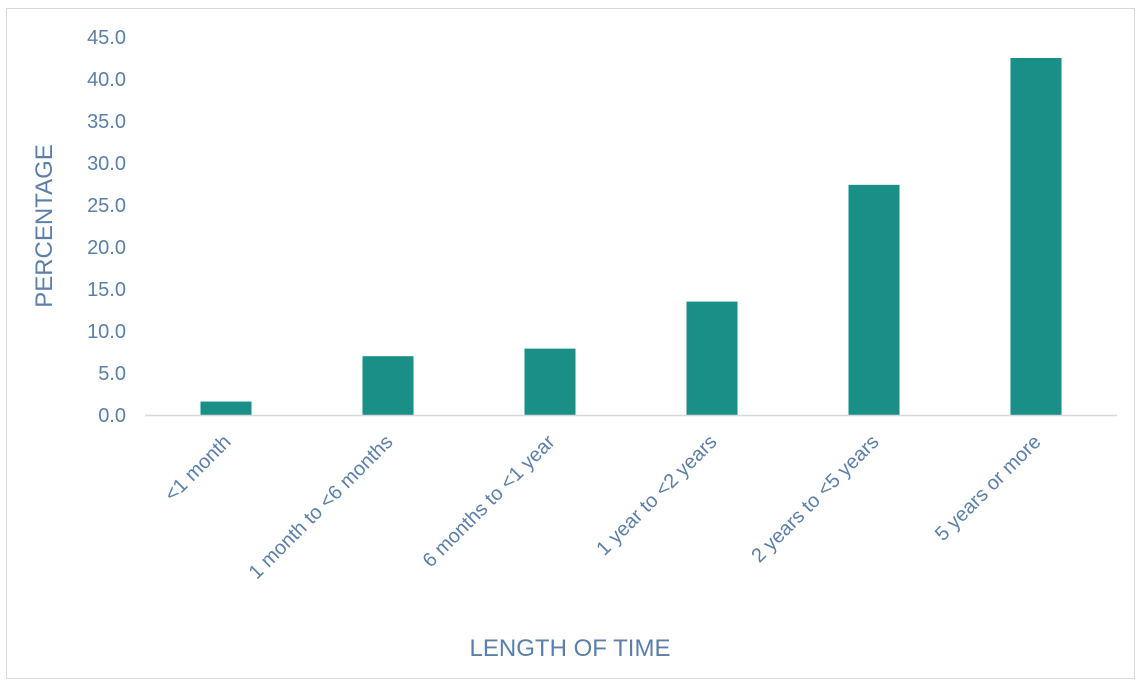 Image resolution: width=1137 pixels, height=681 pixels. Describe the element at coordinates (112, 374) in the screenshot. I see `y-tick-label: 5.0` at that location.